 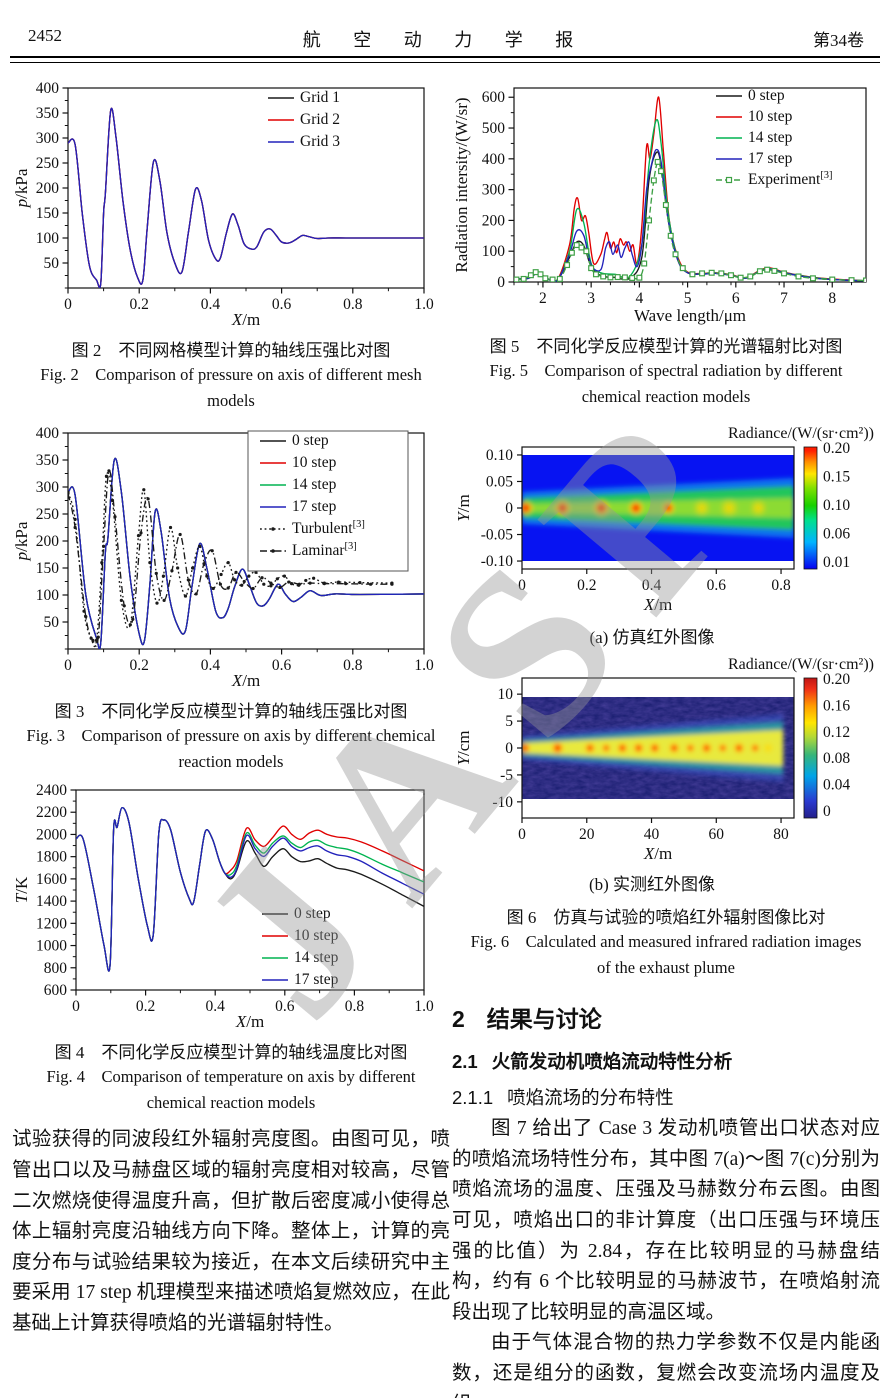 What do you see at coordinates (51, 946) in the screenshot?
I see `svg-text: 1000` at bounding box center [51, 946].